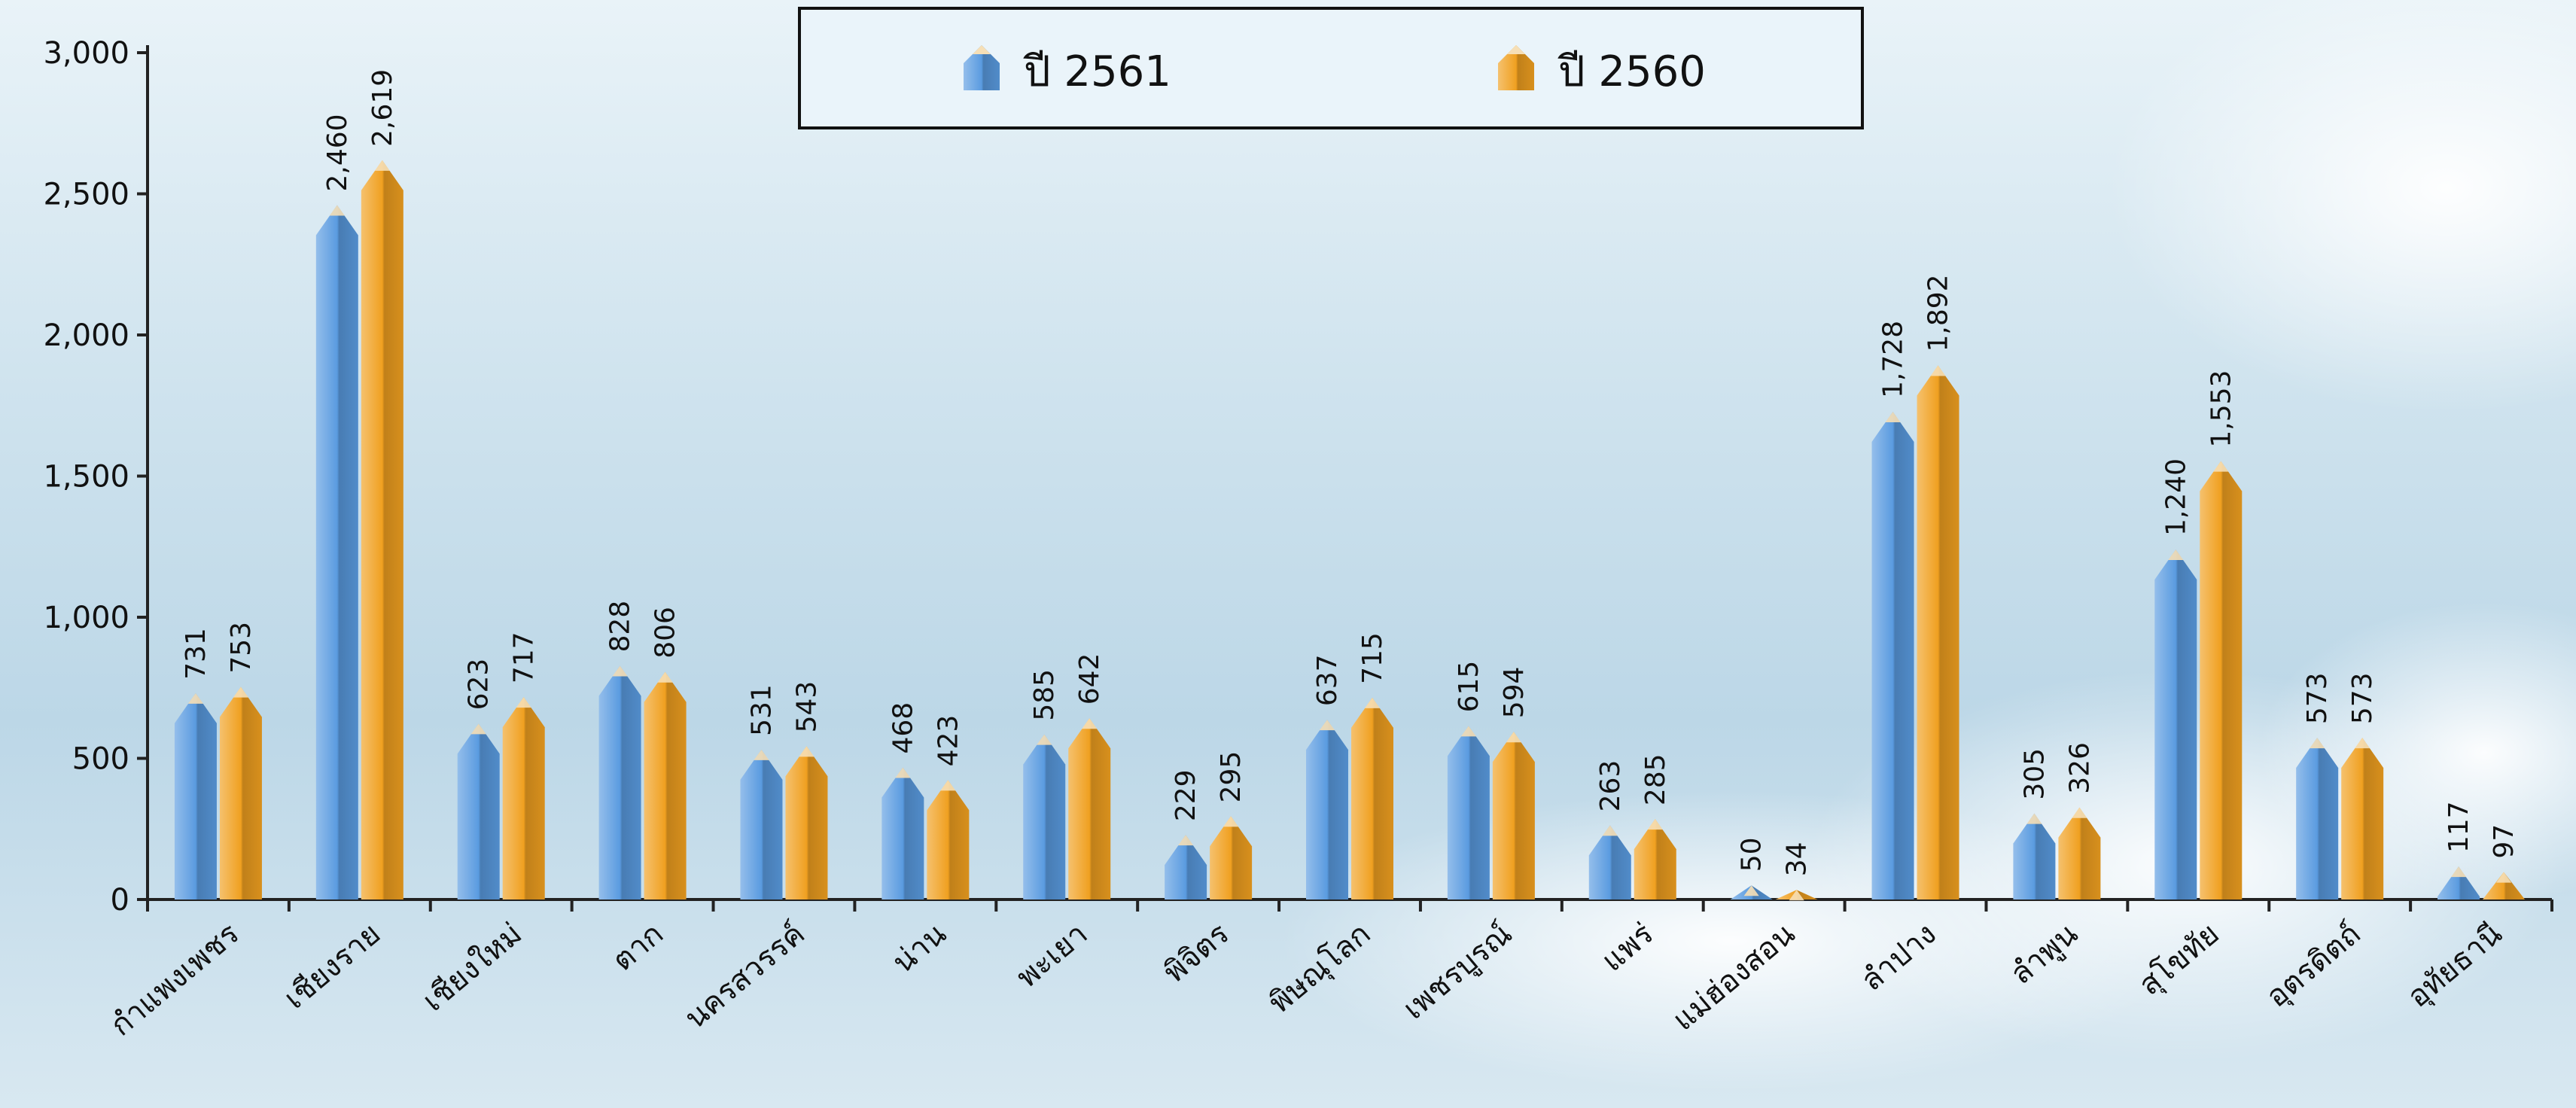 The image size is (2576, 1108). I want to click on value-label: 2,619, so click(383, 108).